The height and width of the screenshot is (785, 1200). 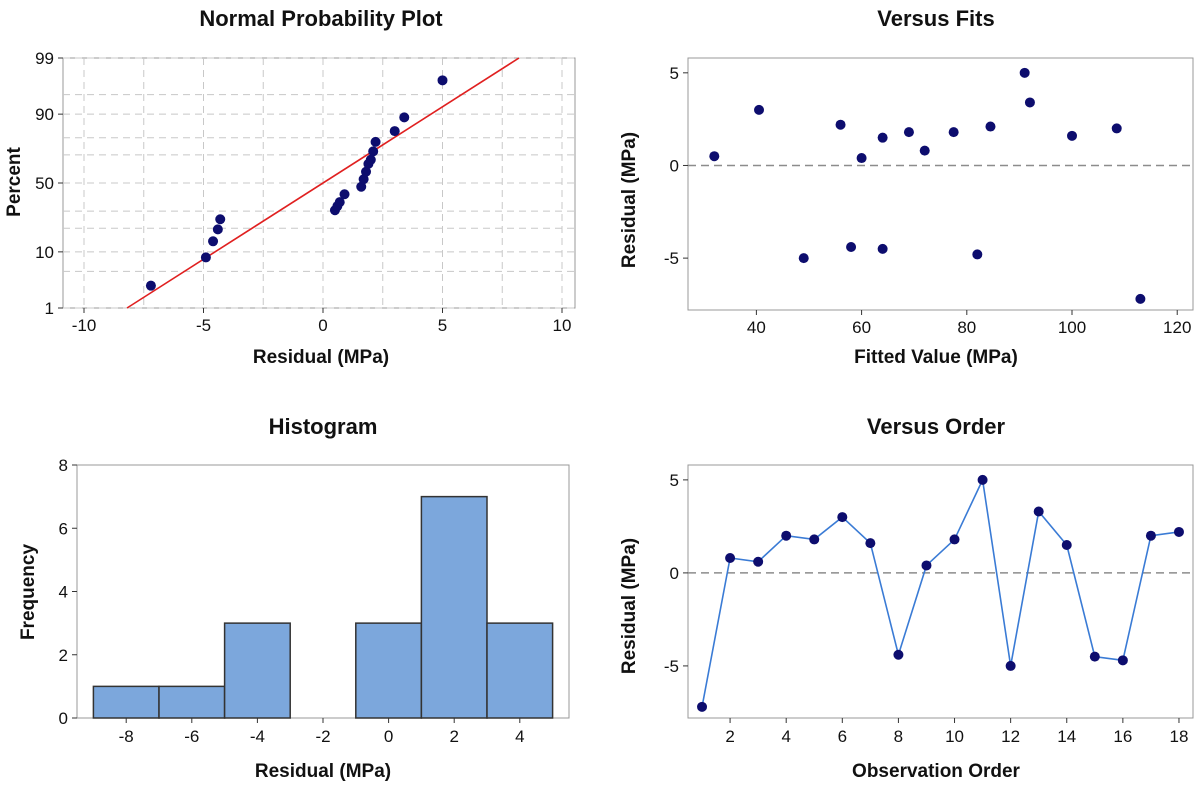 I want to click on hist-y-tick-label: 4, so click(x=63, y=592).